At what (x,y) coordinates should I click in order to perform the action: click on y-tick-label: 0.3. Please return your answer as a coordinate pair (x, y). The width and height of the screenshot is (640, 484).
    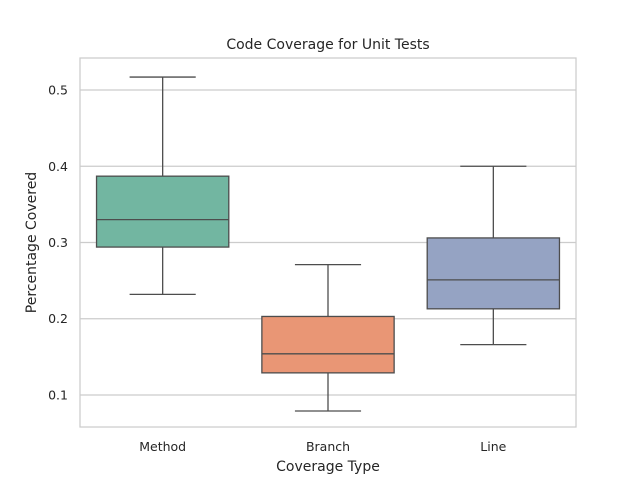
    Looking at the image, I should click on (58, 242).